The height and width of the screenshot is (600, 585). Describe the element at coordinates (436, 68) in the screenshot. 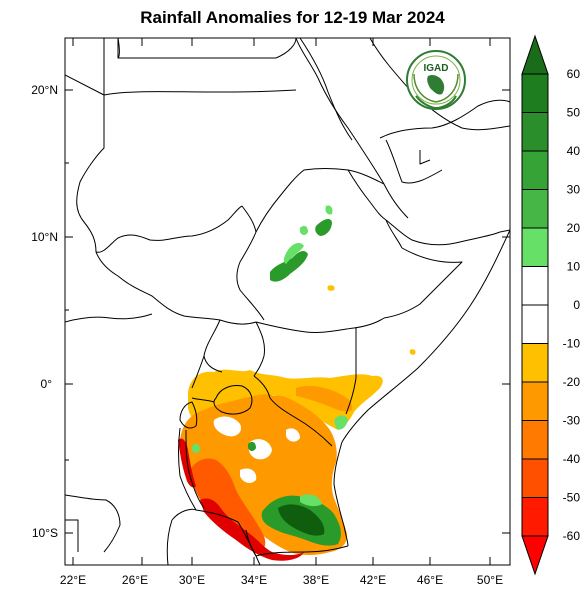

I see `logo-text: IGAD` at that location.